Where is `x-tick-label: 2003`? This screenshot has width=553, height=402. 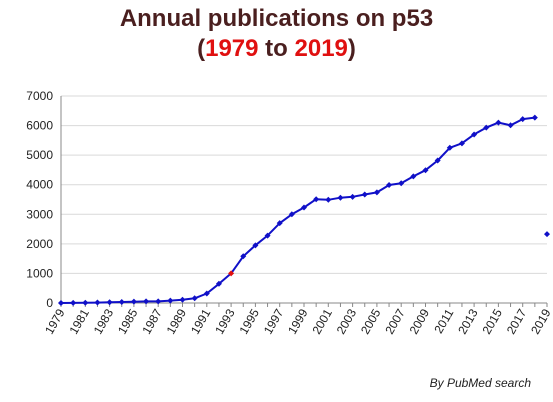
x-tick-label: 2003 is located at coordinates (347, 321).